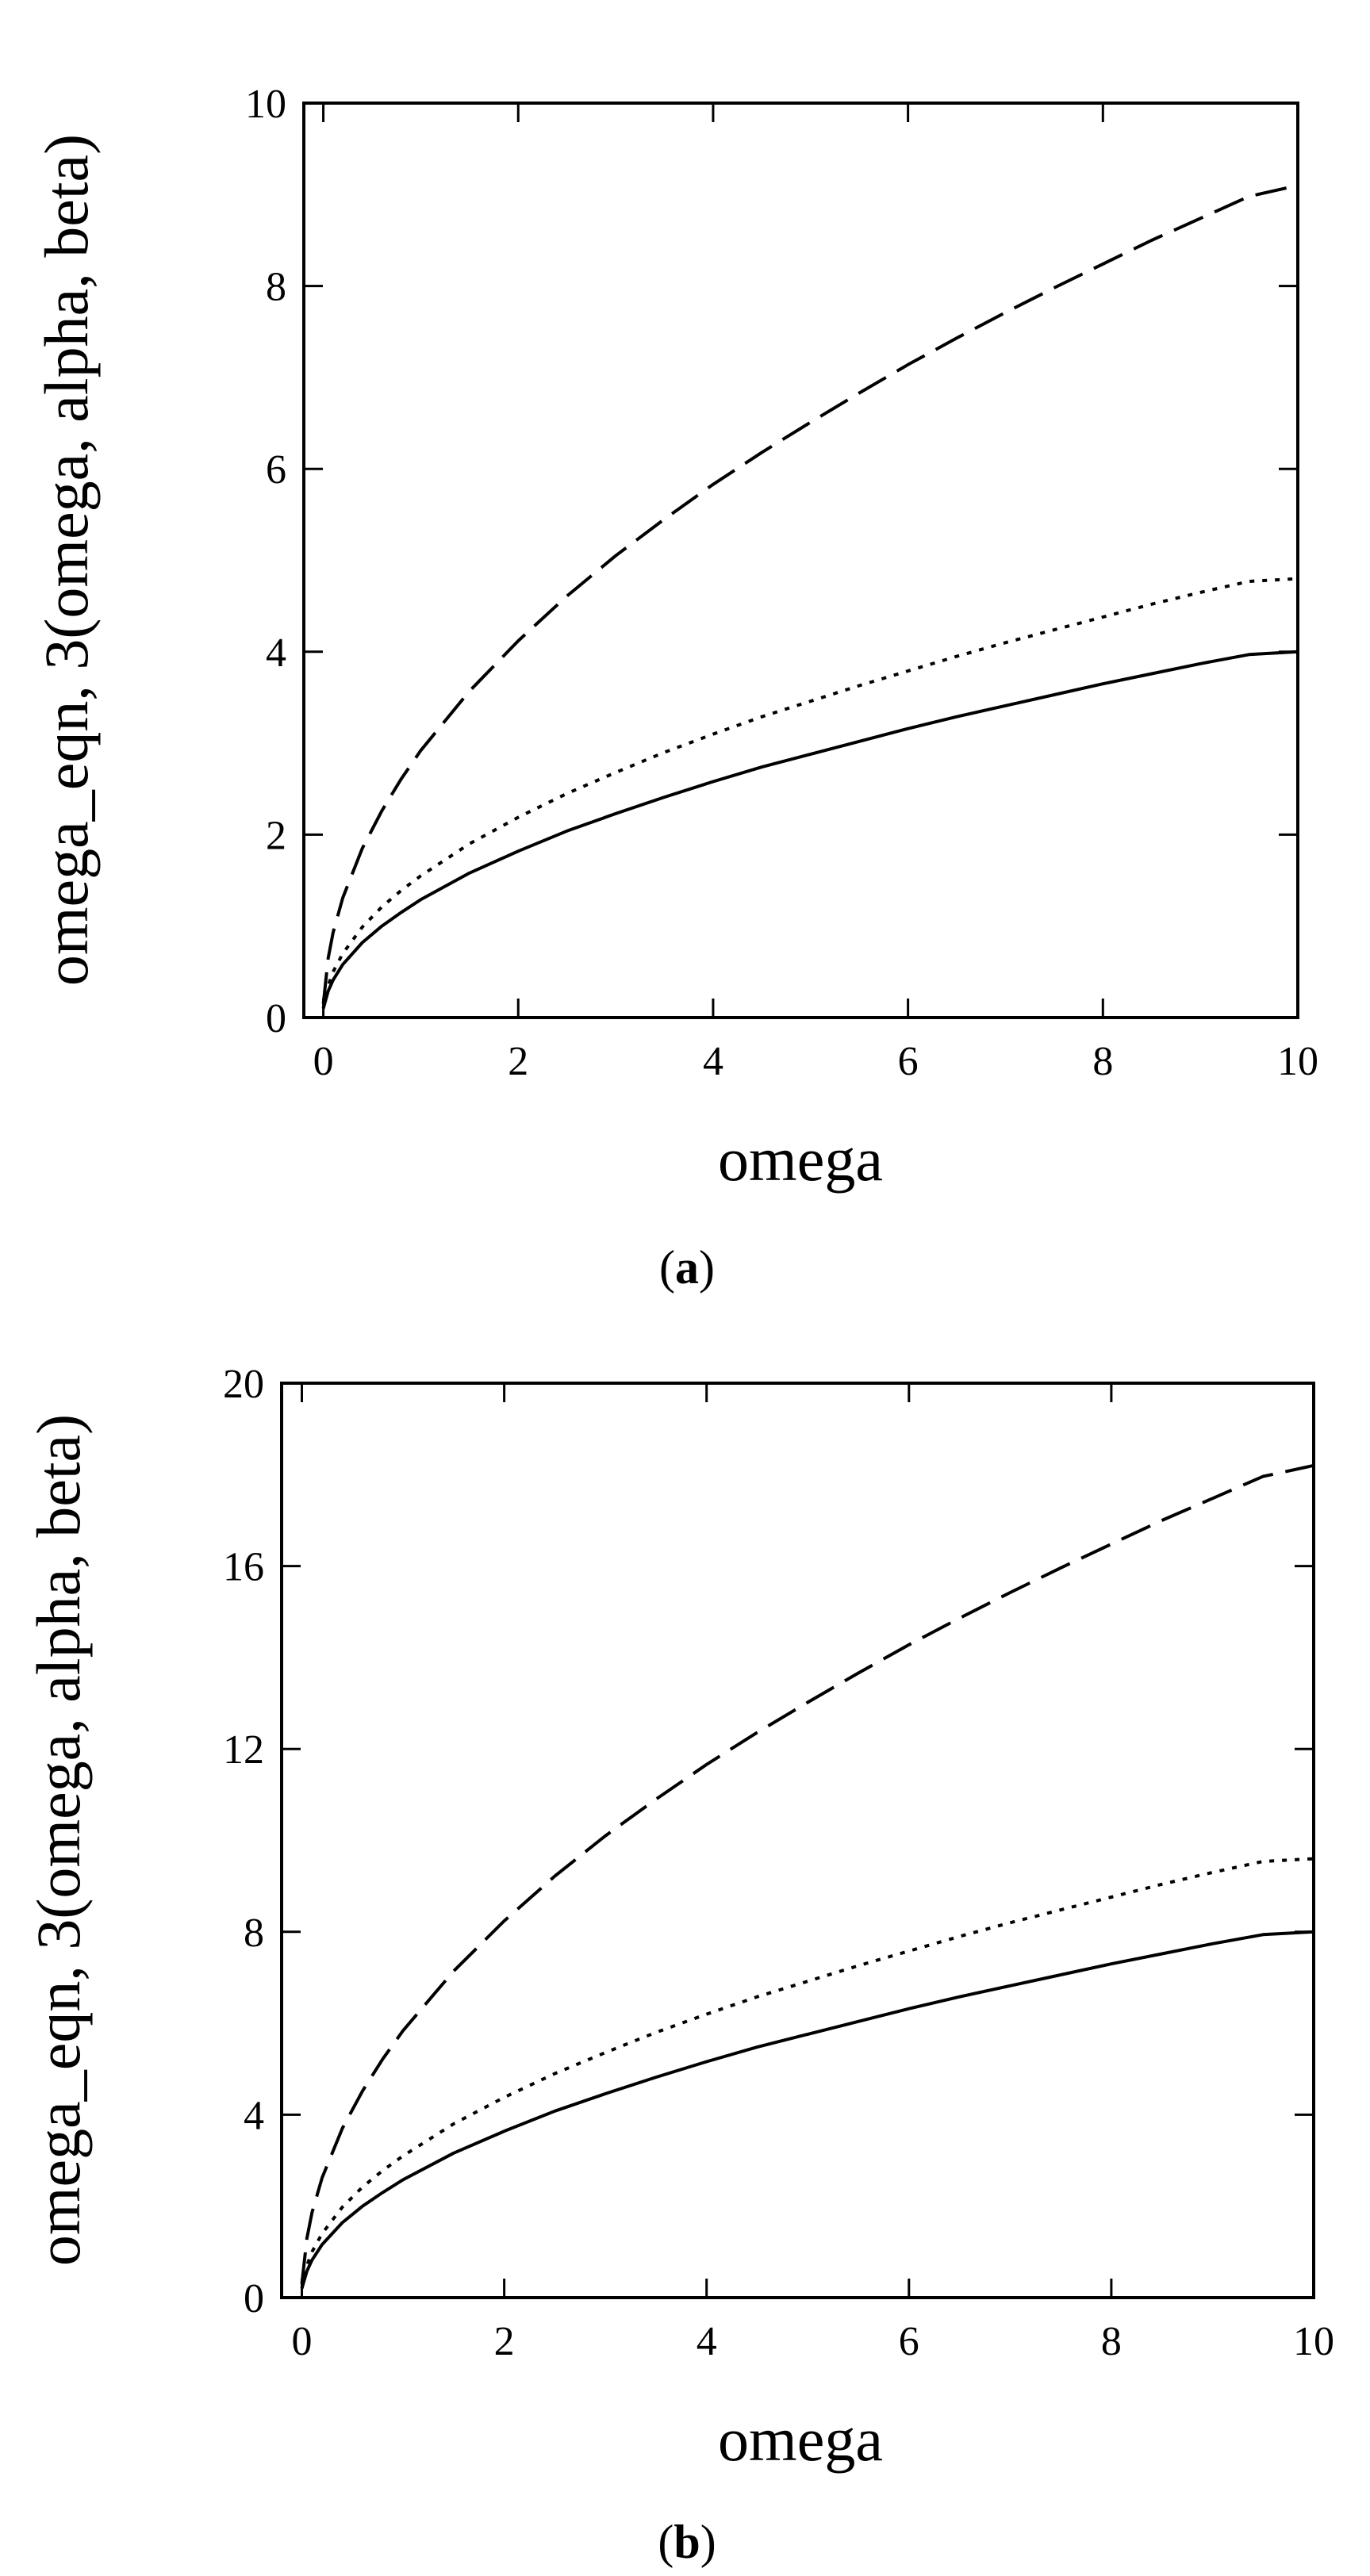  What do you see at coordinates (276, 470) in the screenshot?
I see `y-tick-label-a-6: 6` at bounding box center [276, 470].